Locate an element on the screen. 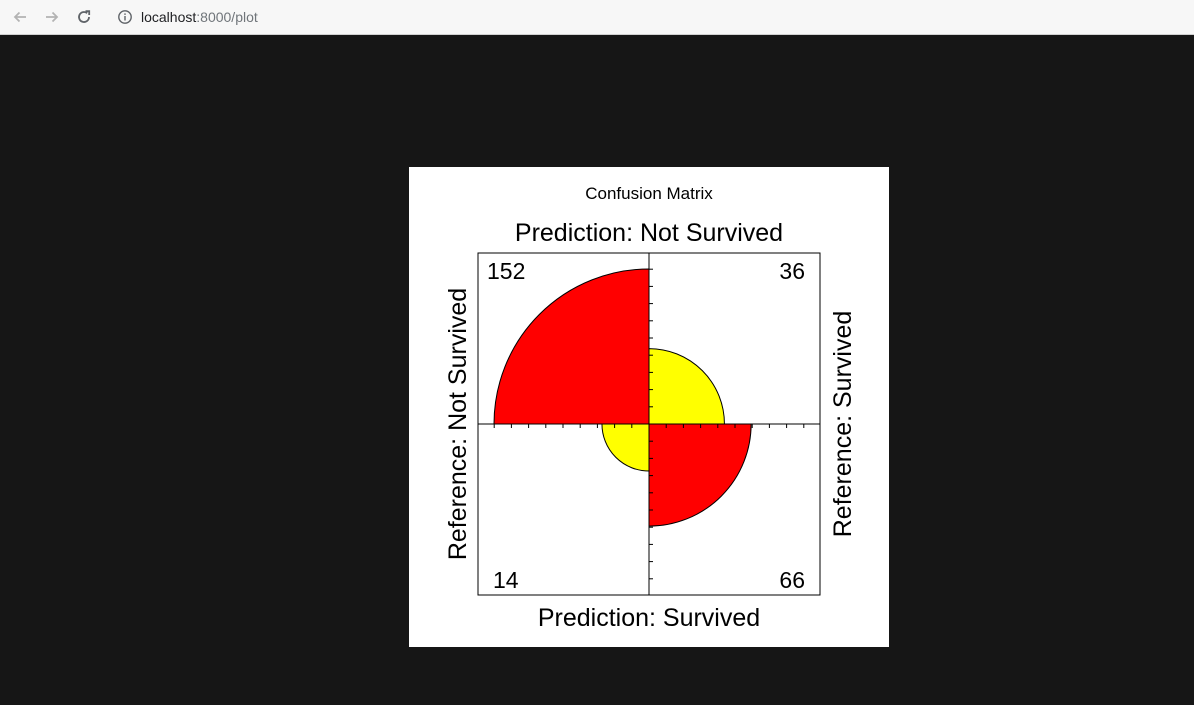 The height and width of the screenshot is (705, 1194). sector-top-right is located at coordinates (686, 386).